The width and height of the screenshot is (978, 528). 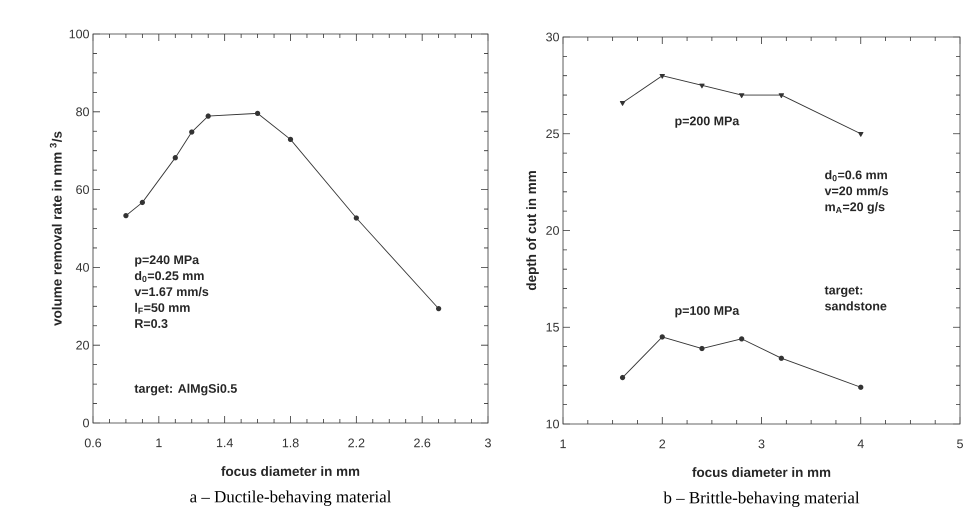 I want to click on x-tick-label: 2, so click(x=662, y=444).